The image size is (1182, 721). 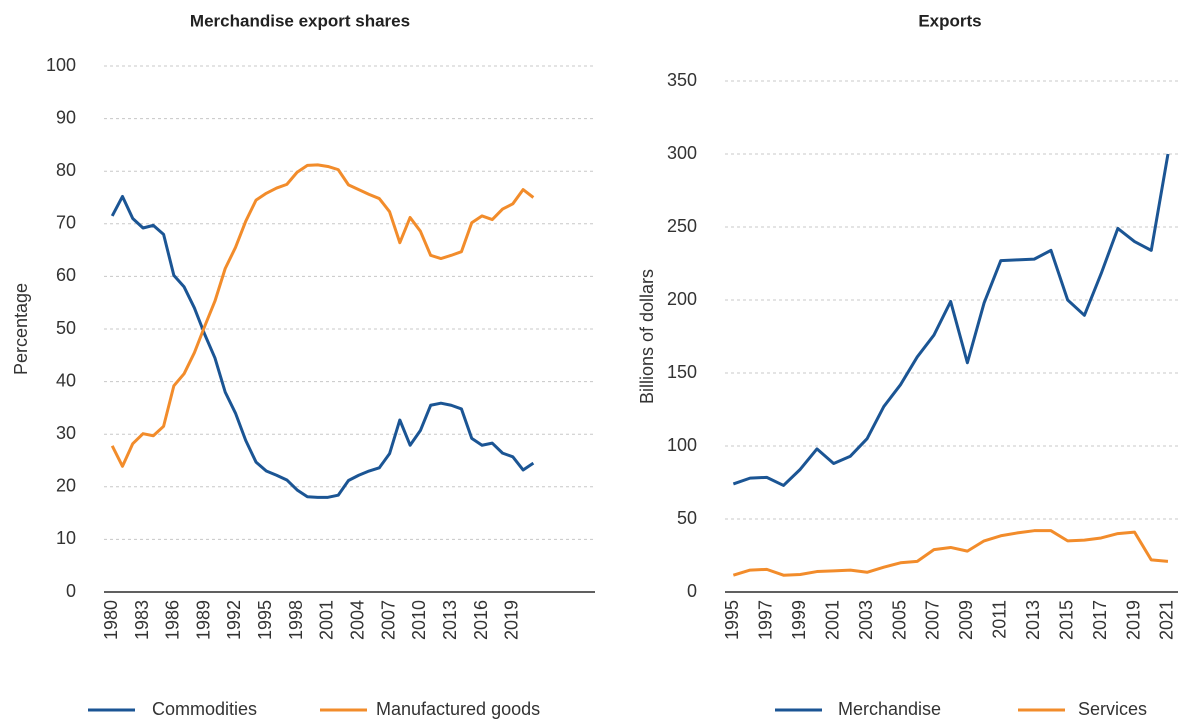 I want to click on y-tick-label: 150, so click(x=682, y=372).